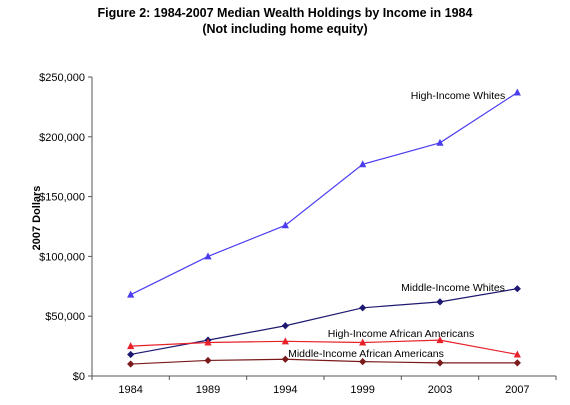  I want to click on y-tick-label: $100,000, so click(62, 257).